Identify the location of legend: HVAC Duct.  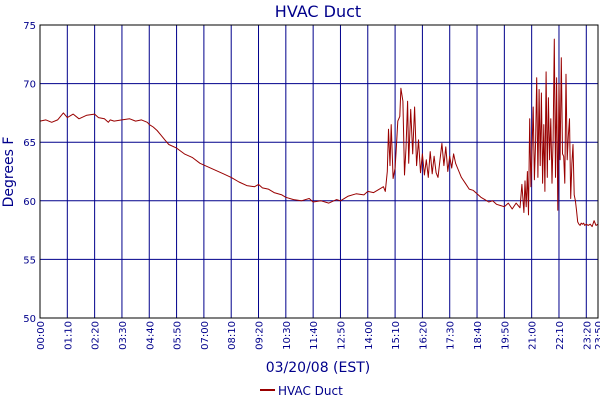
(301, 391).